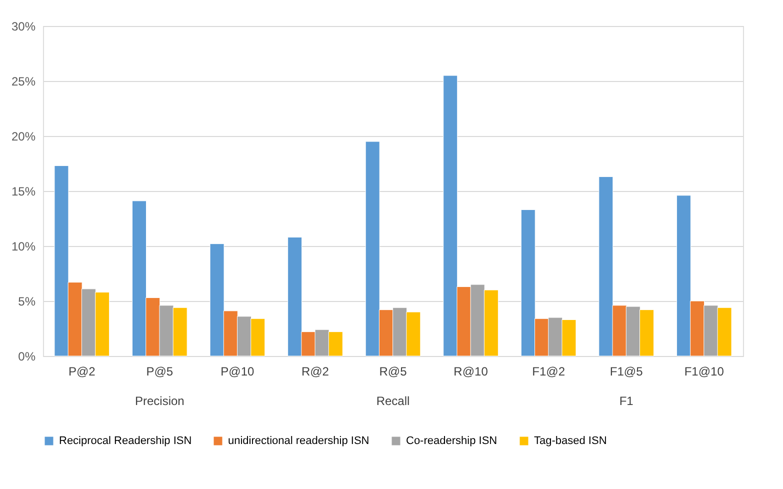 The image size is (783, 489). What do you see at coordinates (160, 371) in the screenshot?
I see `x-tick-label: P@5` at bounding box center [160, 371].